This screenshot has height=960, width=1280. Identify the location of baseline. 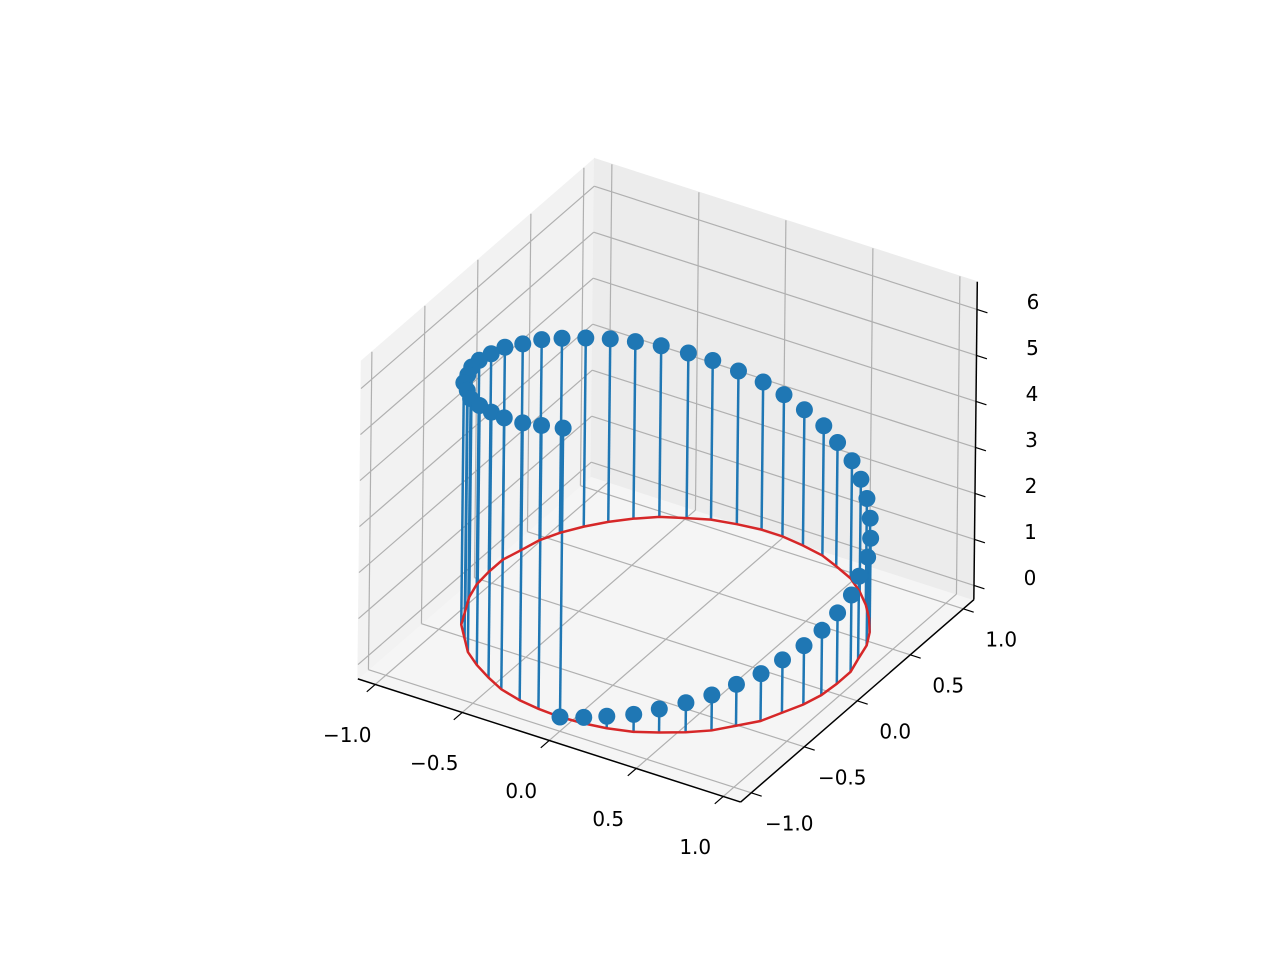
(665, 624).